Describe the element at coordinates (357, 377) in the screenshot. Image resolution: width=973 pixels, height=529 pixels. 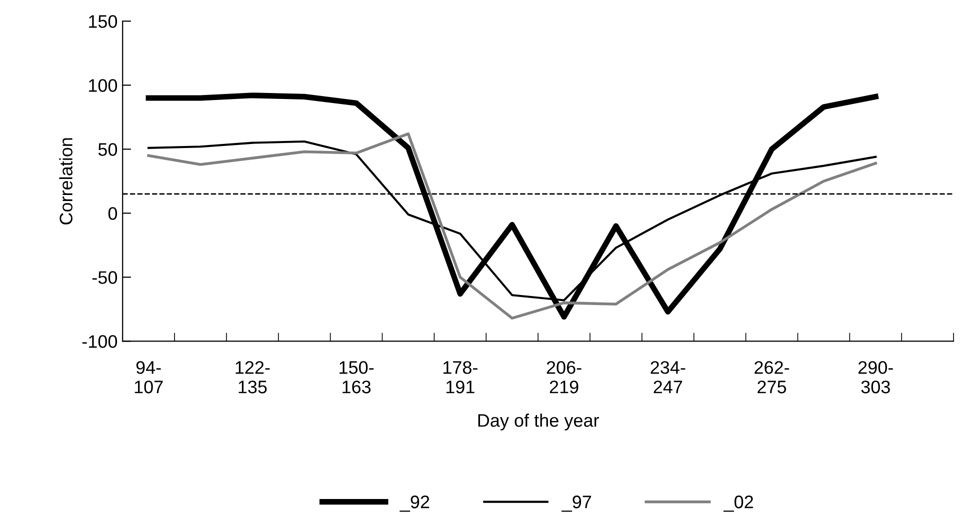
I see `x-tick-label: 150- 163` at that location.